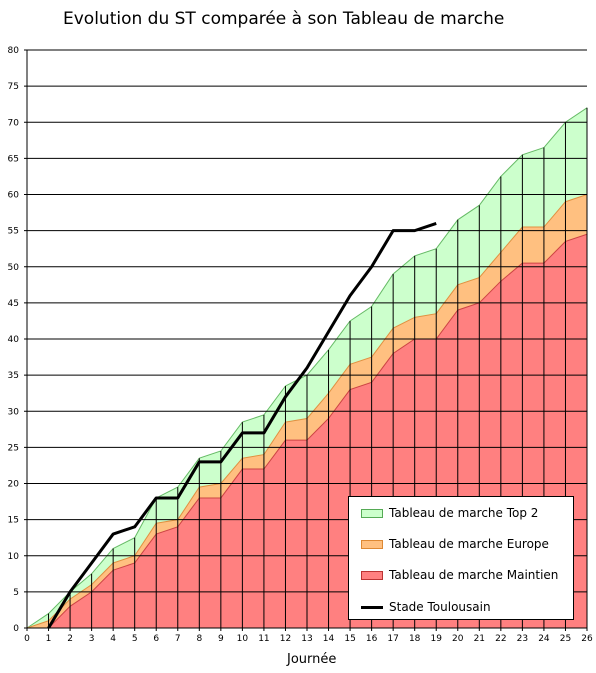  What do you see at coordinates (14, 268) in the screenshot?
I see `y-tick-label: 50` at bounding box center [14, 268].